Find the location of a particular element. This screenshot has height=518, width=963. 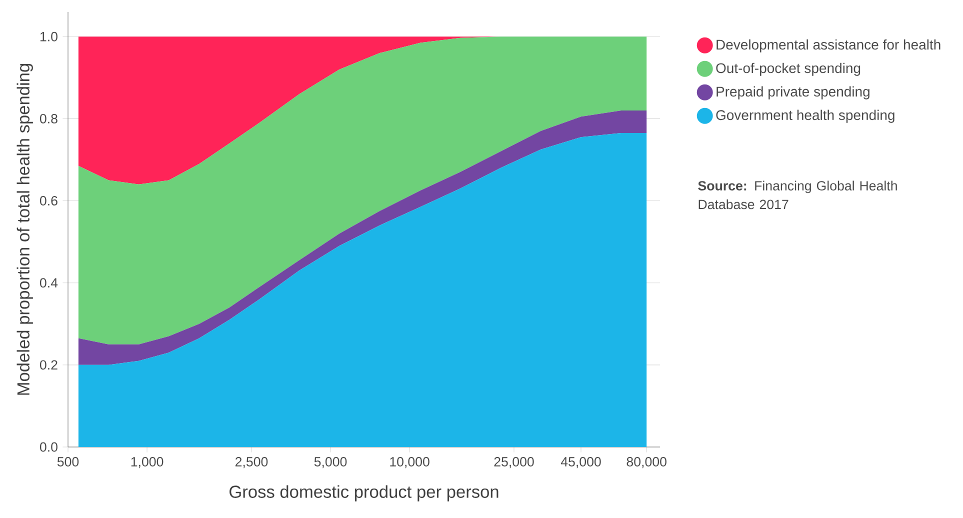

x-tick-label: 25,000 is located at coordinates (514, 462).